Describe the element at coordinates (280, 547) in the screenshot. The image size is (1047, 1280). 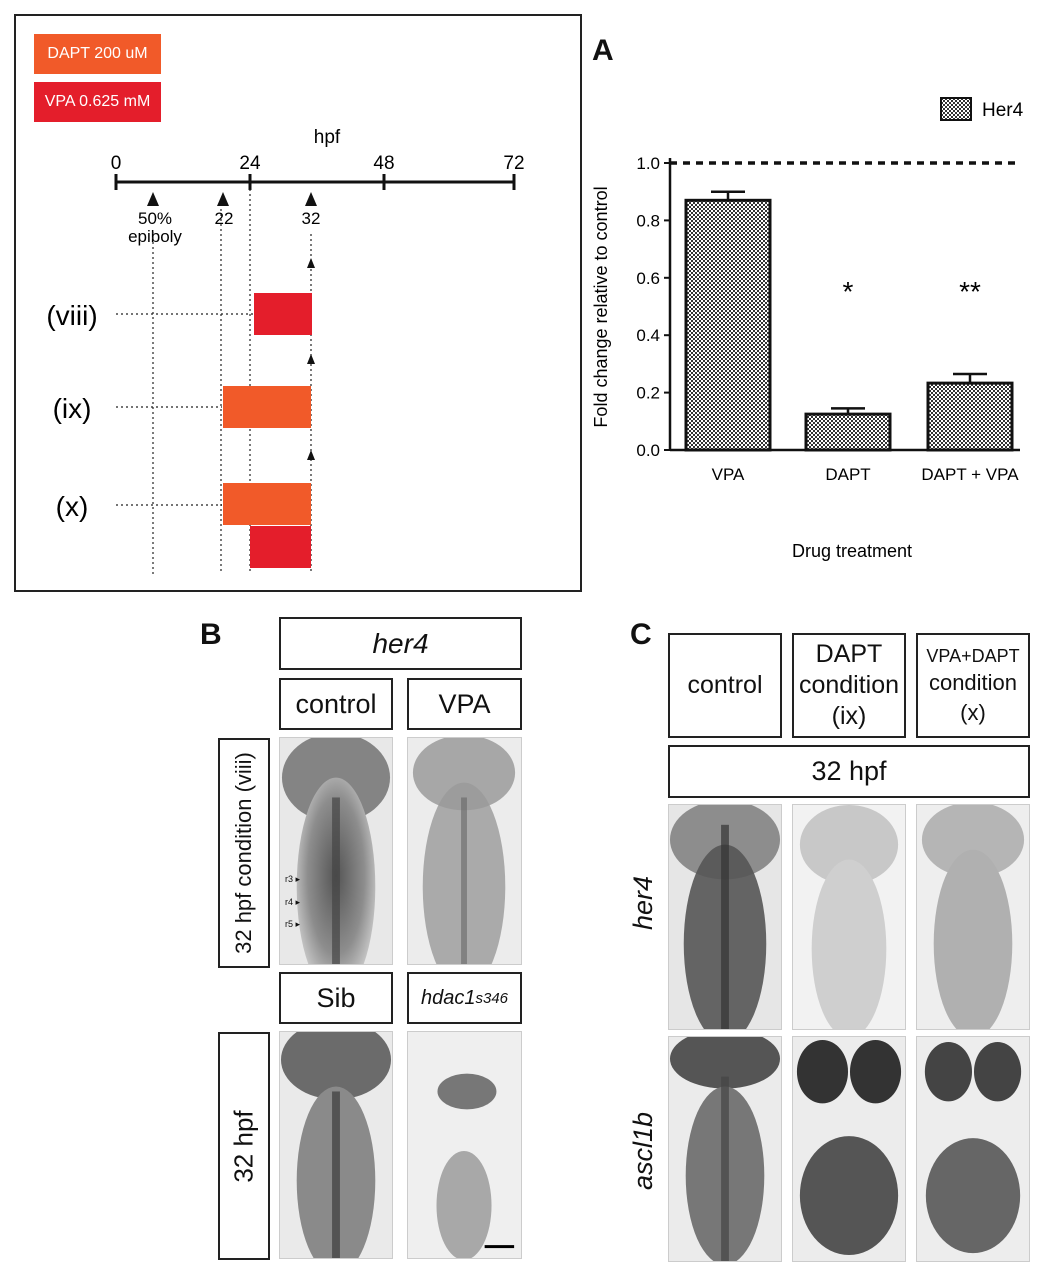
I see `bar-x-vpa` at that location.